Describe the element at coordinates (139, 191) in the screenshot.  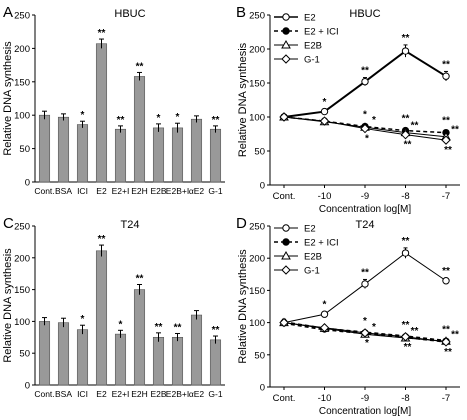
I see `x-tick-label: E2H` at that location.